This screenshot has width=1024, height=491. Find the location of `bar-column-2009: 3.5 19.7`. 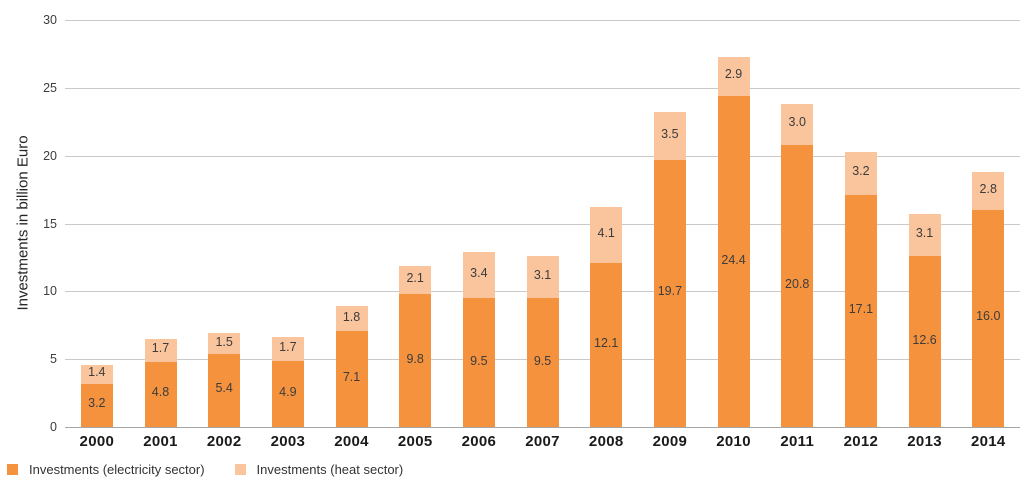

bar-column-2009: 3.5 19.7 is located at coordinates (670, 223).